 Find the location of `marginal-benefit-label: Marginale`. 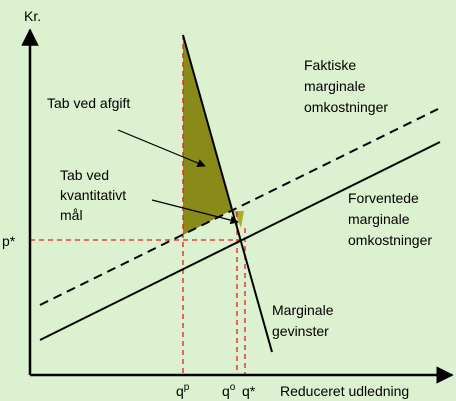

marginal-benefit-label: Marginale is located at coordinates (303, 310).